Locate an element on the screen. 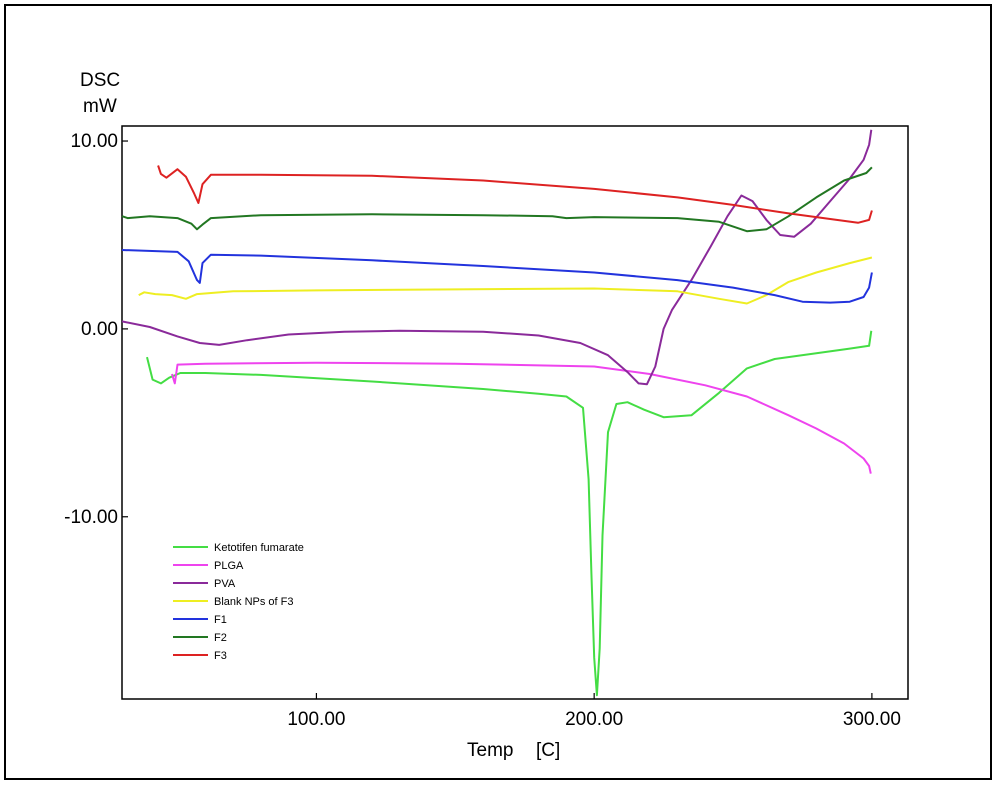  legend-label: F2 is located at coordinates (220, 638).